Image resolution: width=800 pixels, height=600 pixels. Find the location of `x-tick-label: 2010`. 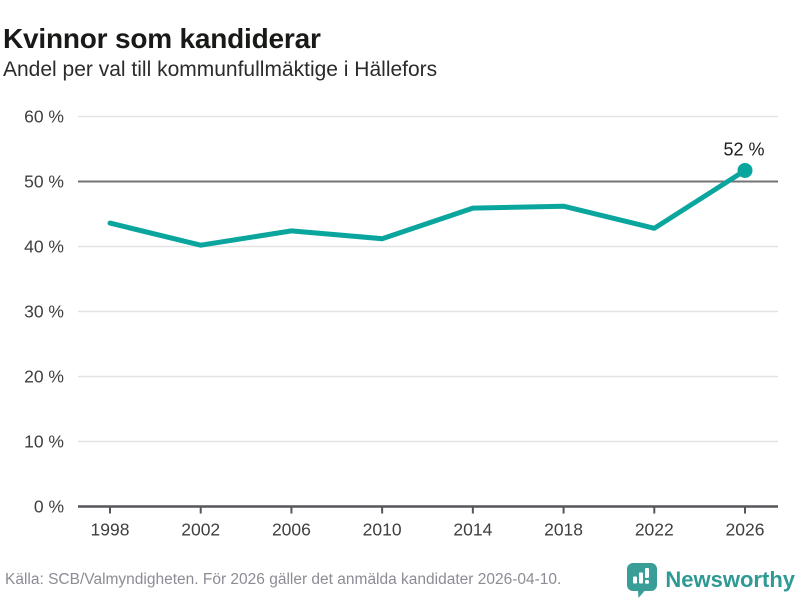

x-tick-label: 2010 is located at coordinates (382, 530).